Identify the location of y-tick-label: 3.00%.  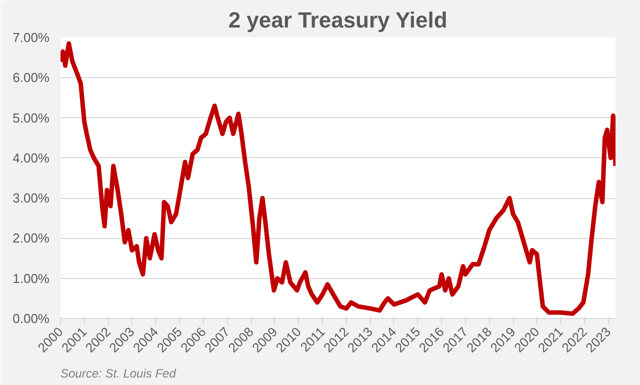
(31, 198).